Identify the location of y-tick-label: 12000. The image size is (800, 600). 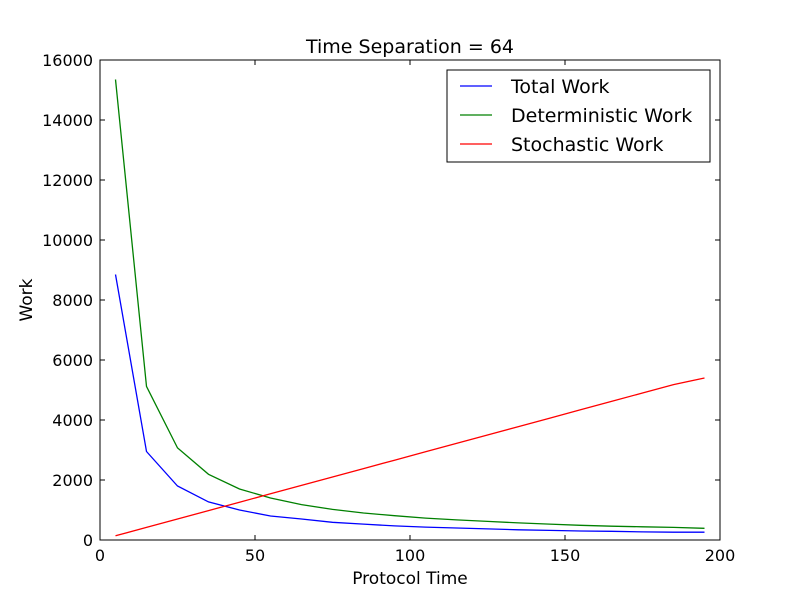
(67, 180).